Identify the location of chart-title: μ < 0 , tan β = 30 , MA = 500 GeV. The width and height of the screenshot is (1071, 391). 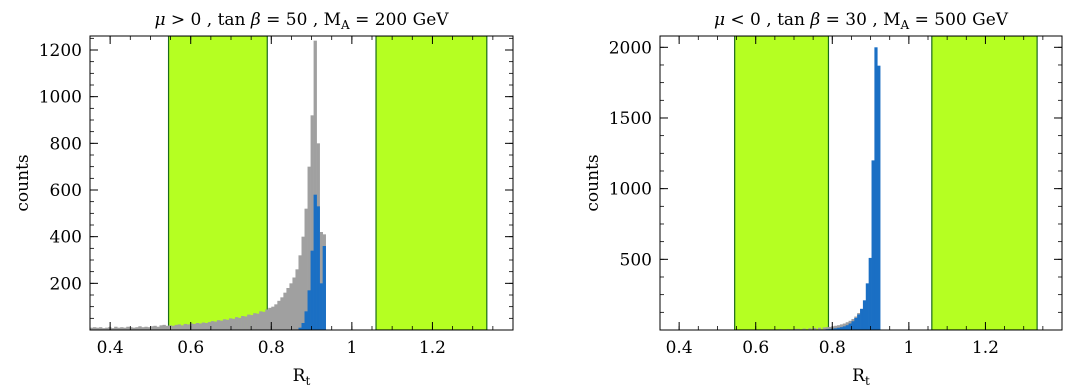
(861, 21).